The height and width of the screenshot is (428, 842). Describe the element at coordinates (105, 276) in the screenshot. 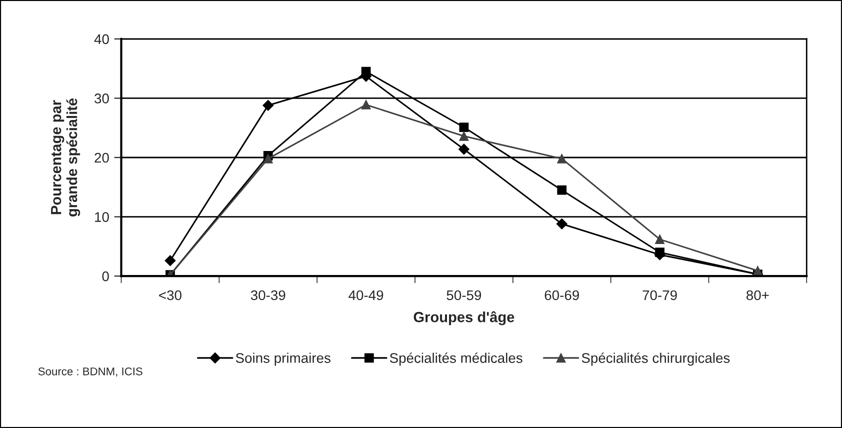

I see `y-tick-label: 0` at that location.